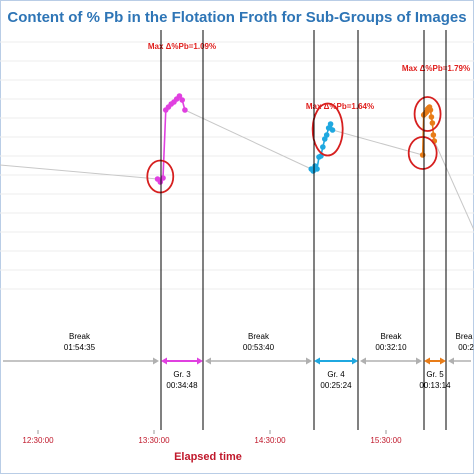 The image size is (474, 474). I want to click on x-axis-label: Elapsed time, so click(208, 457).